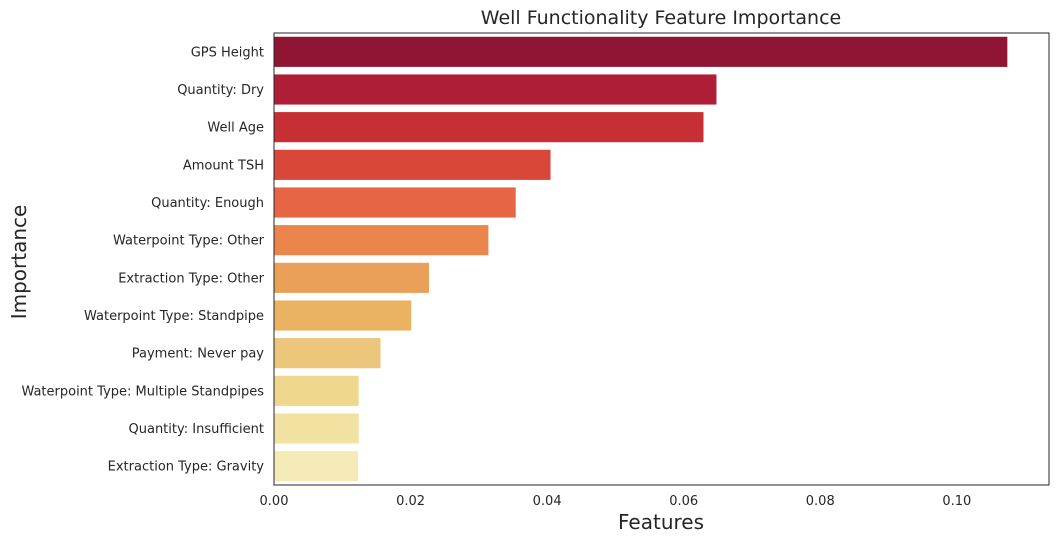 The height and width of the screenshot is (542, 1058). Describe the element at coordinates (410, 501) in the screenshot. I see `x-tick-label: 0.02` at that location.